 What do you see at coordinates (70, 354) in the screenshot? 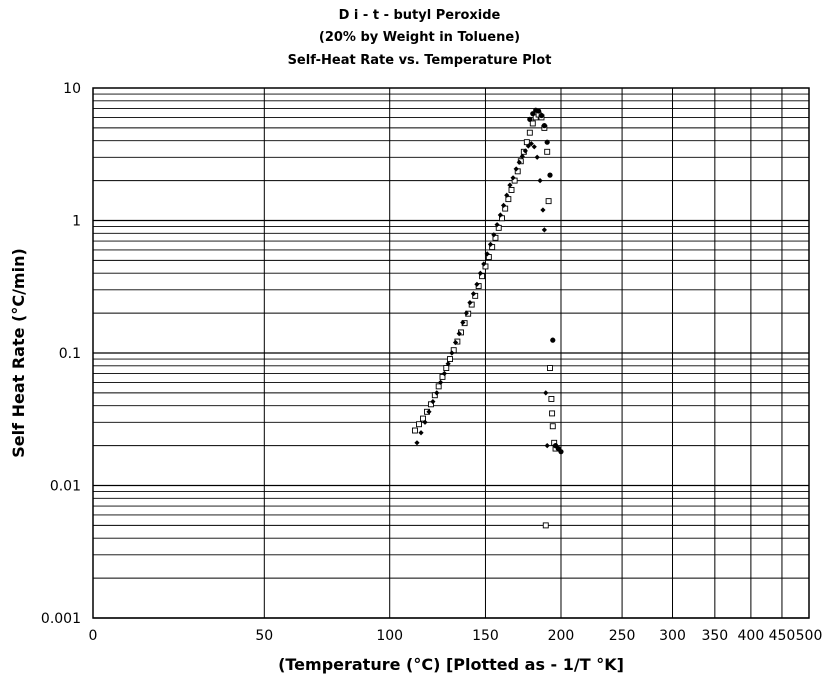
I see `y-tick-label: 0.1` at bounding box center [70, 354].